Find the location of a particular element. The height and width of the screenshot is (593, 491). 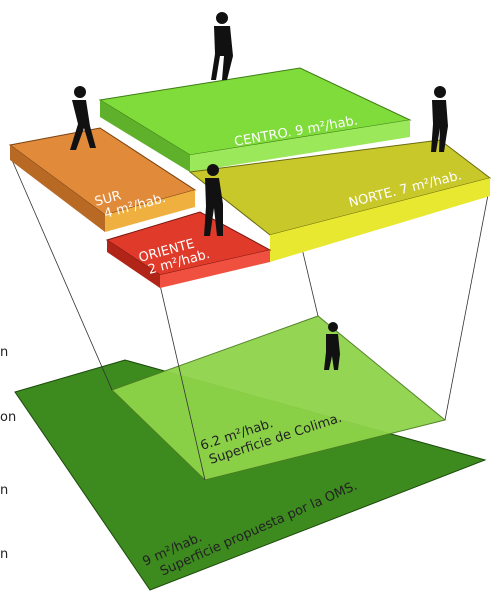

left-fragment: on is located at coordinates (8, 417).